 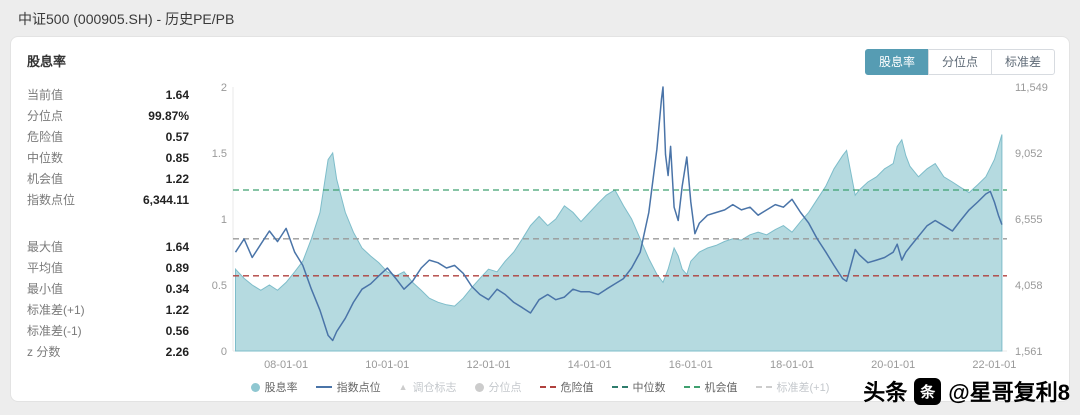 What do you see at coordinates (577, 388) in the screenshot?
I see `legend-label: 危险值` at bounding box center [577, 388].